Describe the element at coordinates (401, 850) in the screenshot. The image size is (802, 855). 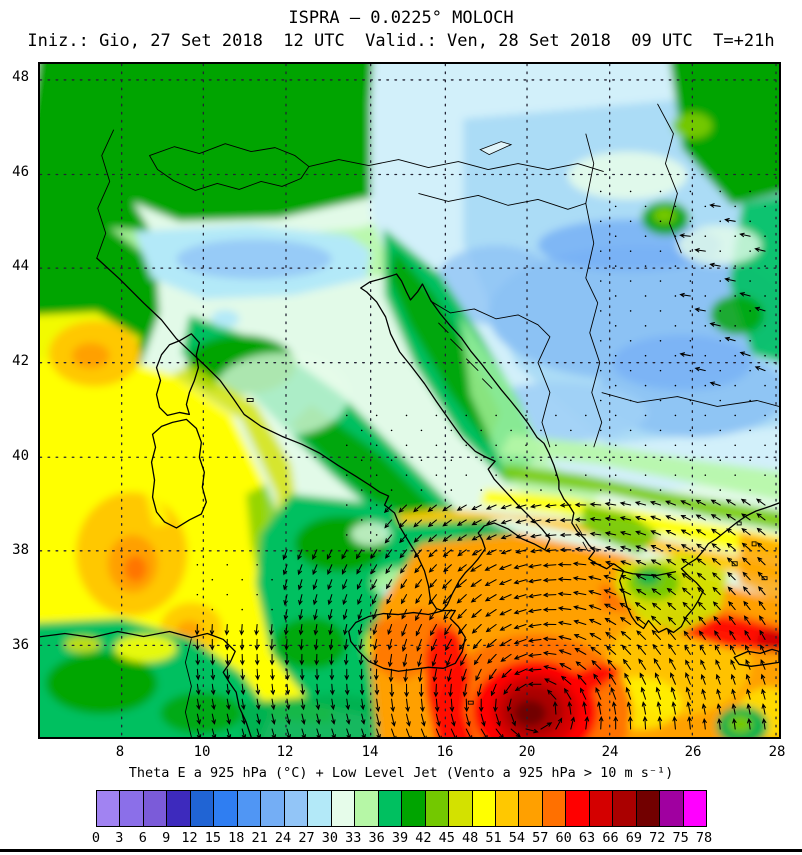
I see `bottom-rule` at that location.